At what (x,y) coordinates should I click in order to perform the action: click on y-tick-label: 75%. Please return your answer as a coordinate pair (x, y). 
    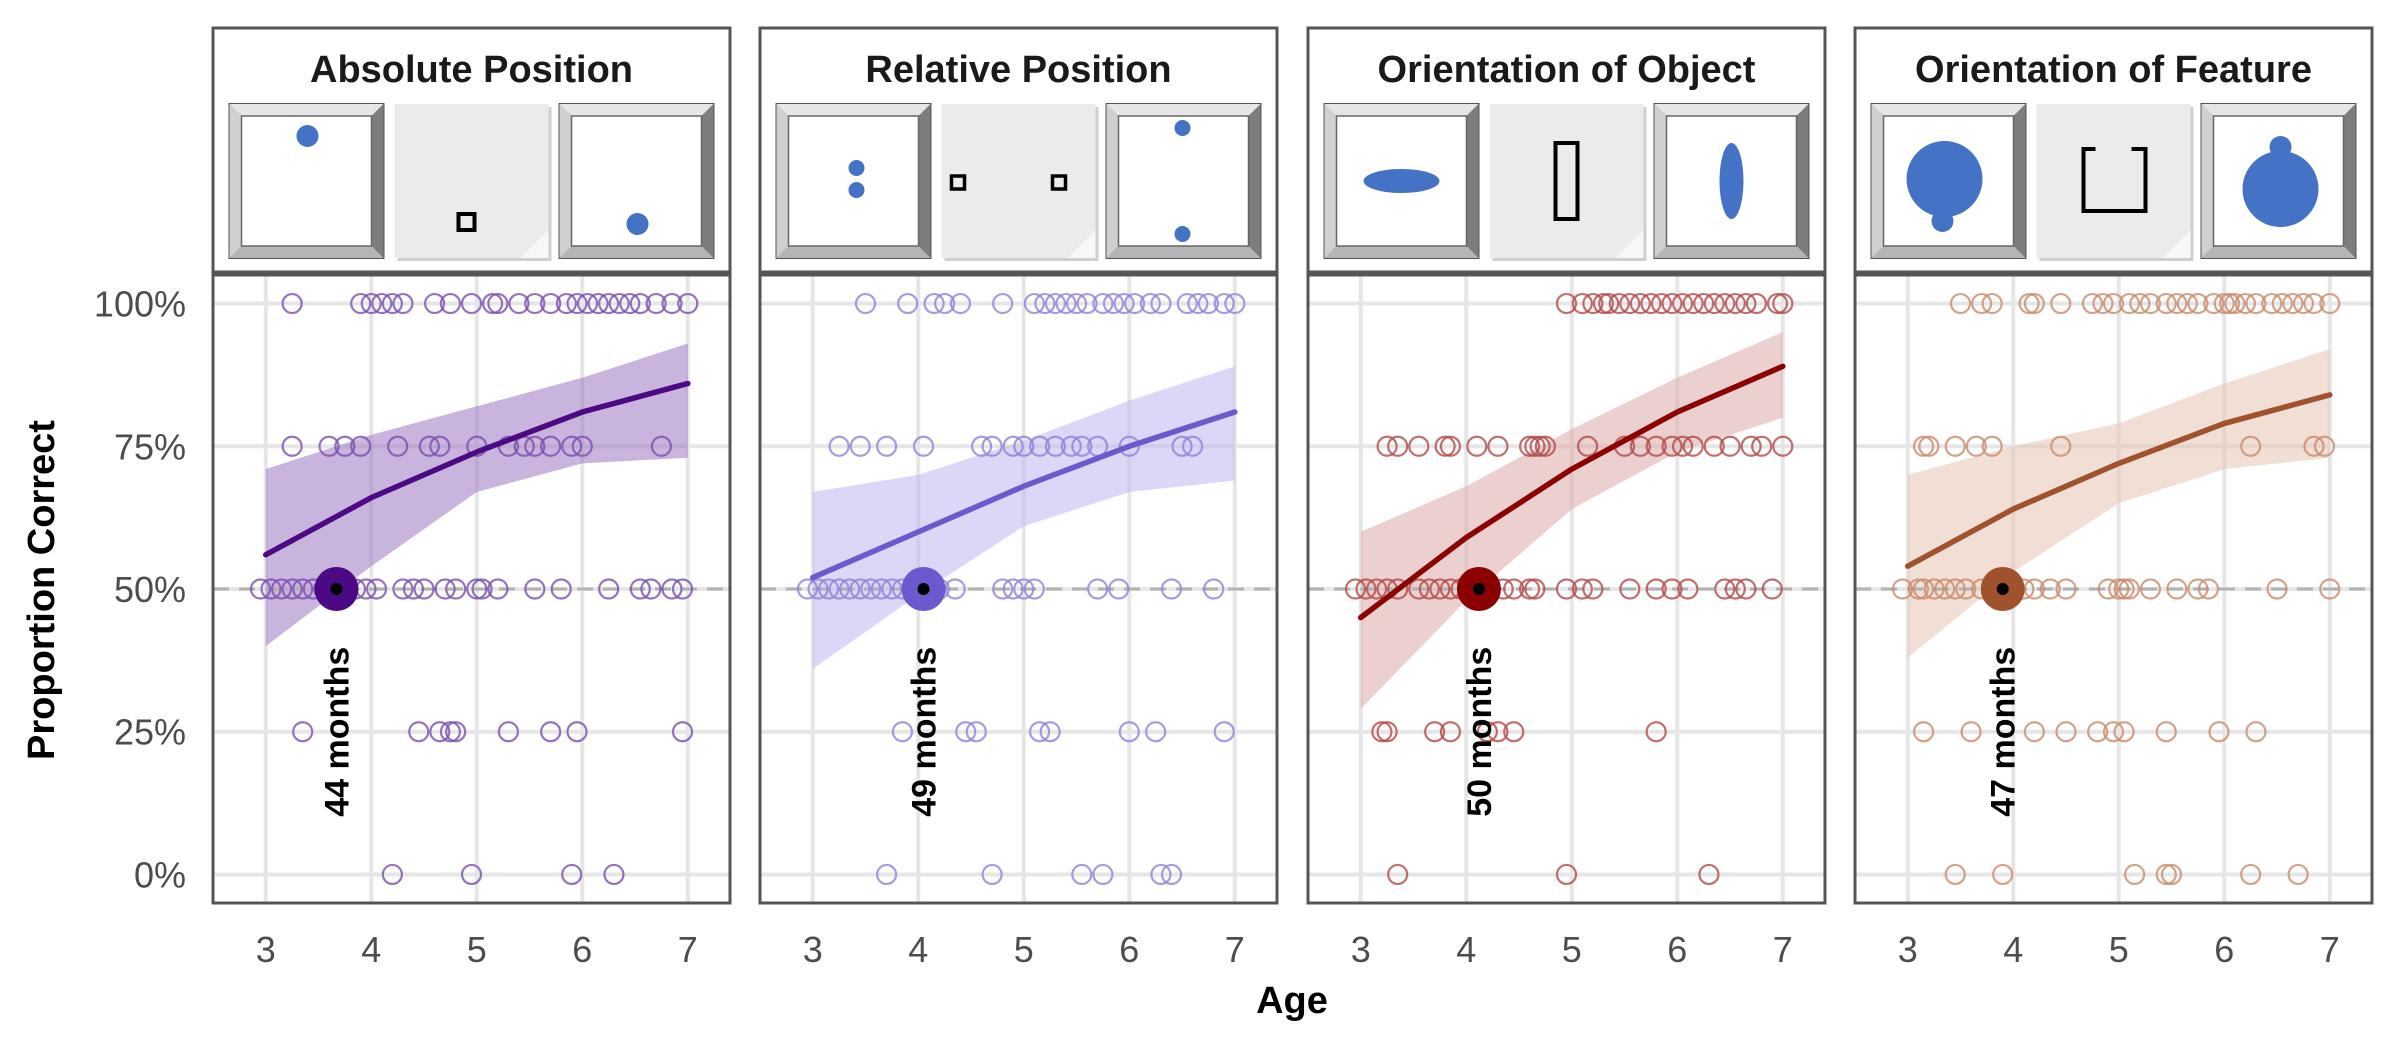
    Looking at the image, I should click on (150, 446).